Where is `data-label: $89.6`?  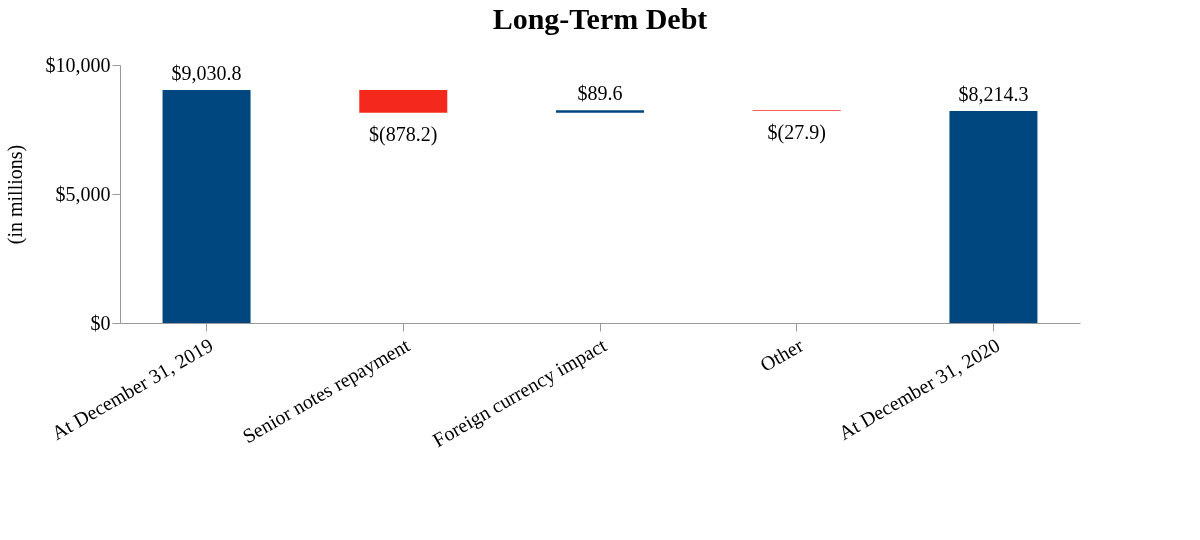
data-label: $89.6 is located at coordinates (600, 93).